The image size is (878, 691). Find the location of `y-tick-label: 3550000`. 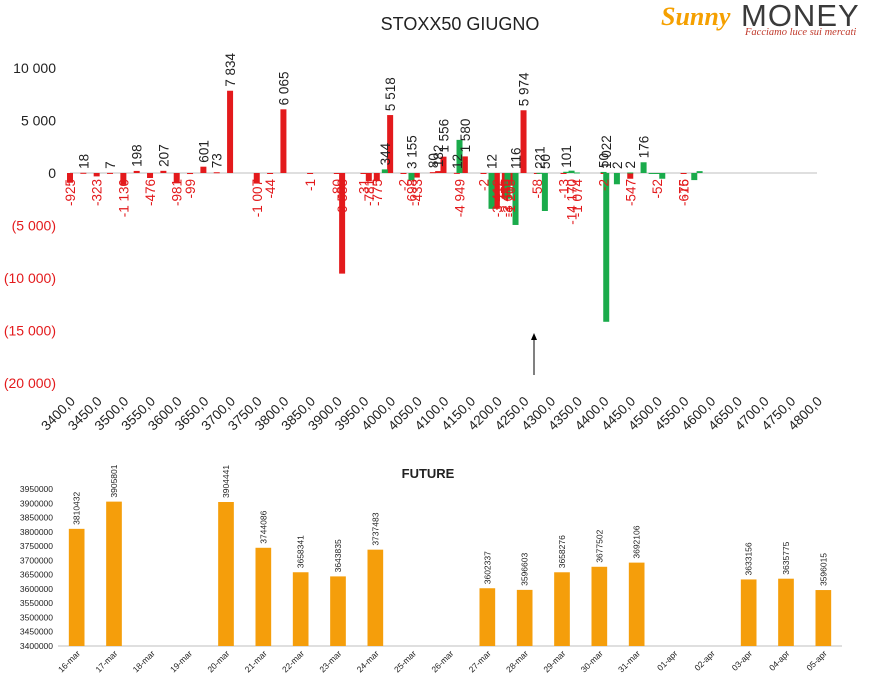

y-tick-label: 3550000 is located at coordinates (36, 603).